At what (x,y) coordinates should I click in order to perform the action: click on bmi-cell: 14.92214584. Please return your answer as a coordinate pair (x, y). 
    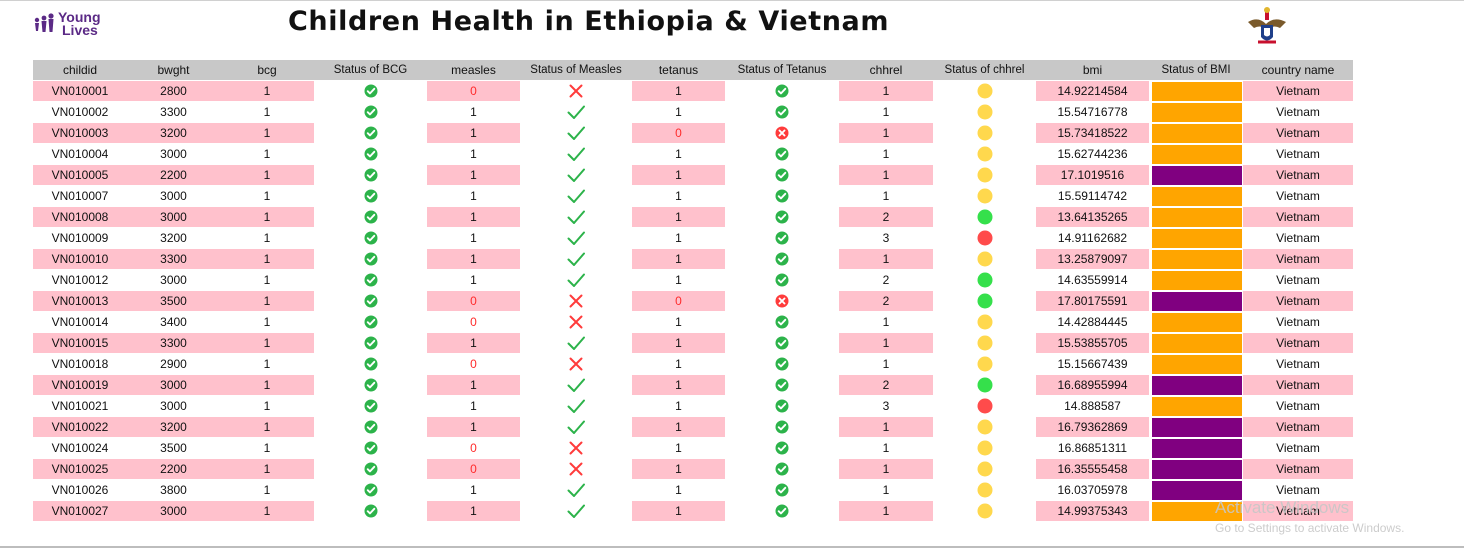
    Looking at the image, I should click on (1092, 91).